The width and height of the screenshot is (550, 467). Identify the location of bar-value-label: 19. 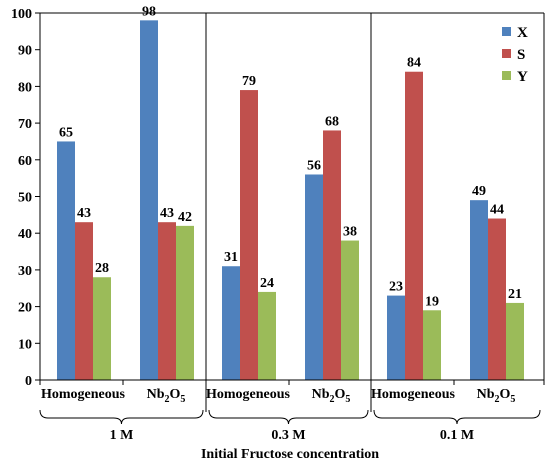
(432, 301).